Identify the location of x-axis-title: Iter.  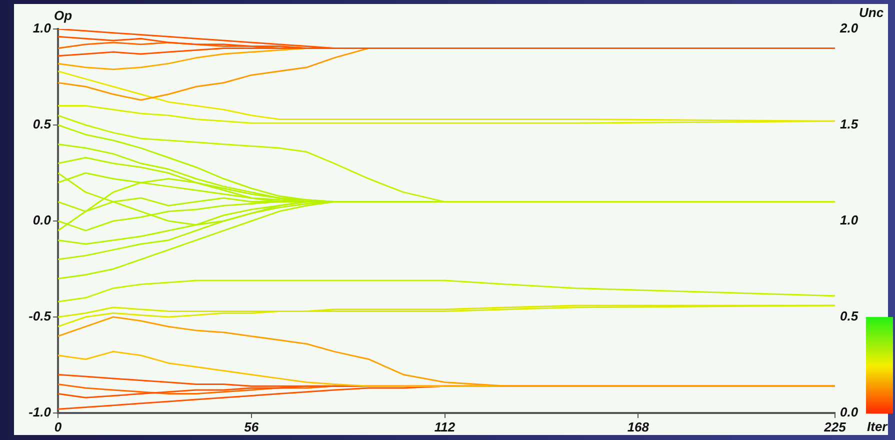
(877, 426).